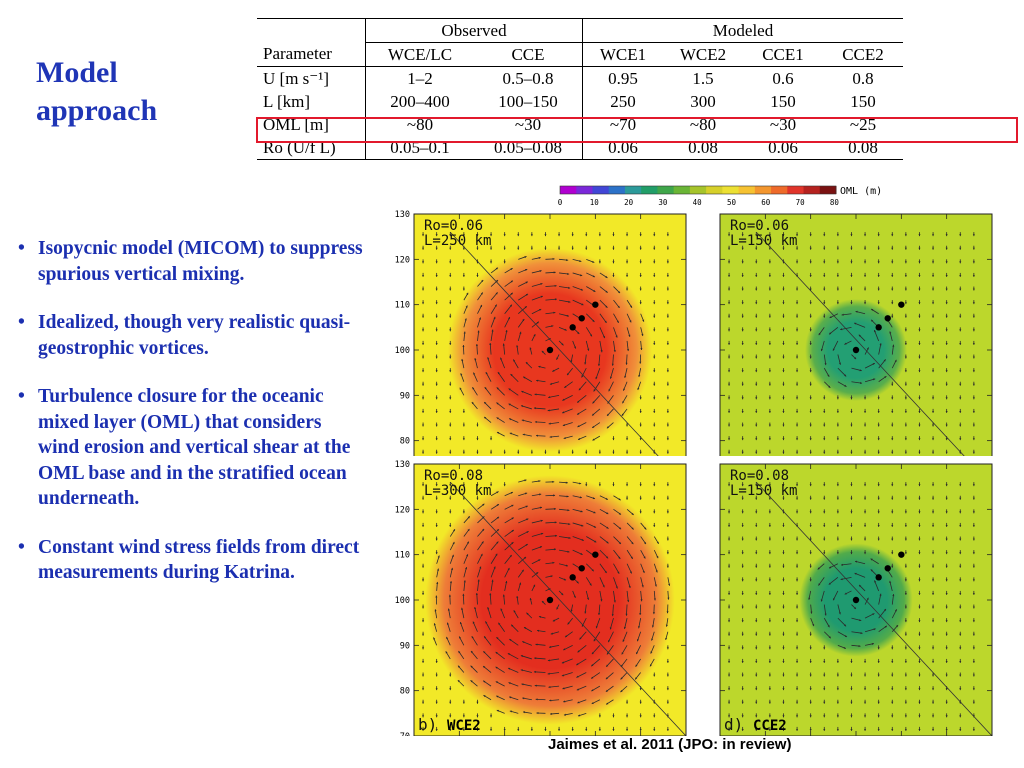 Image resolution: width=1024 pixels, height=768 pixels. I want to click on colorbar-tick-label: 30, so click(663, 202).